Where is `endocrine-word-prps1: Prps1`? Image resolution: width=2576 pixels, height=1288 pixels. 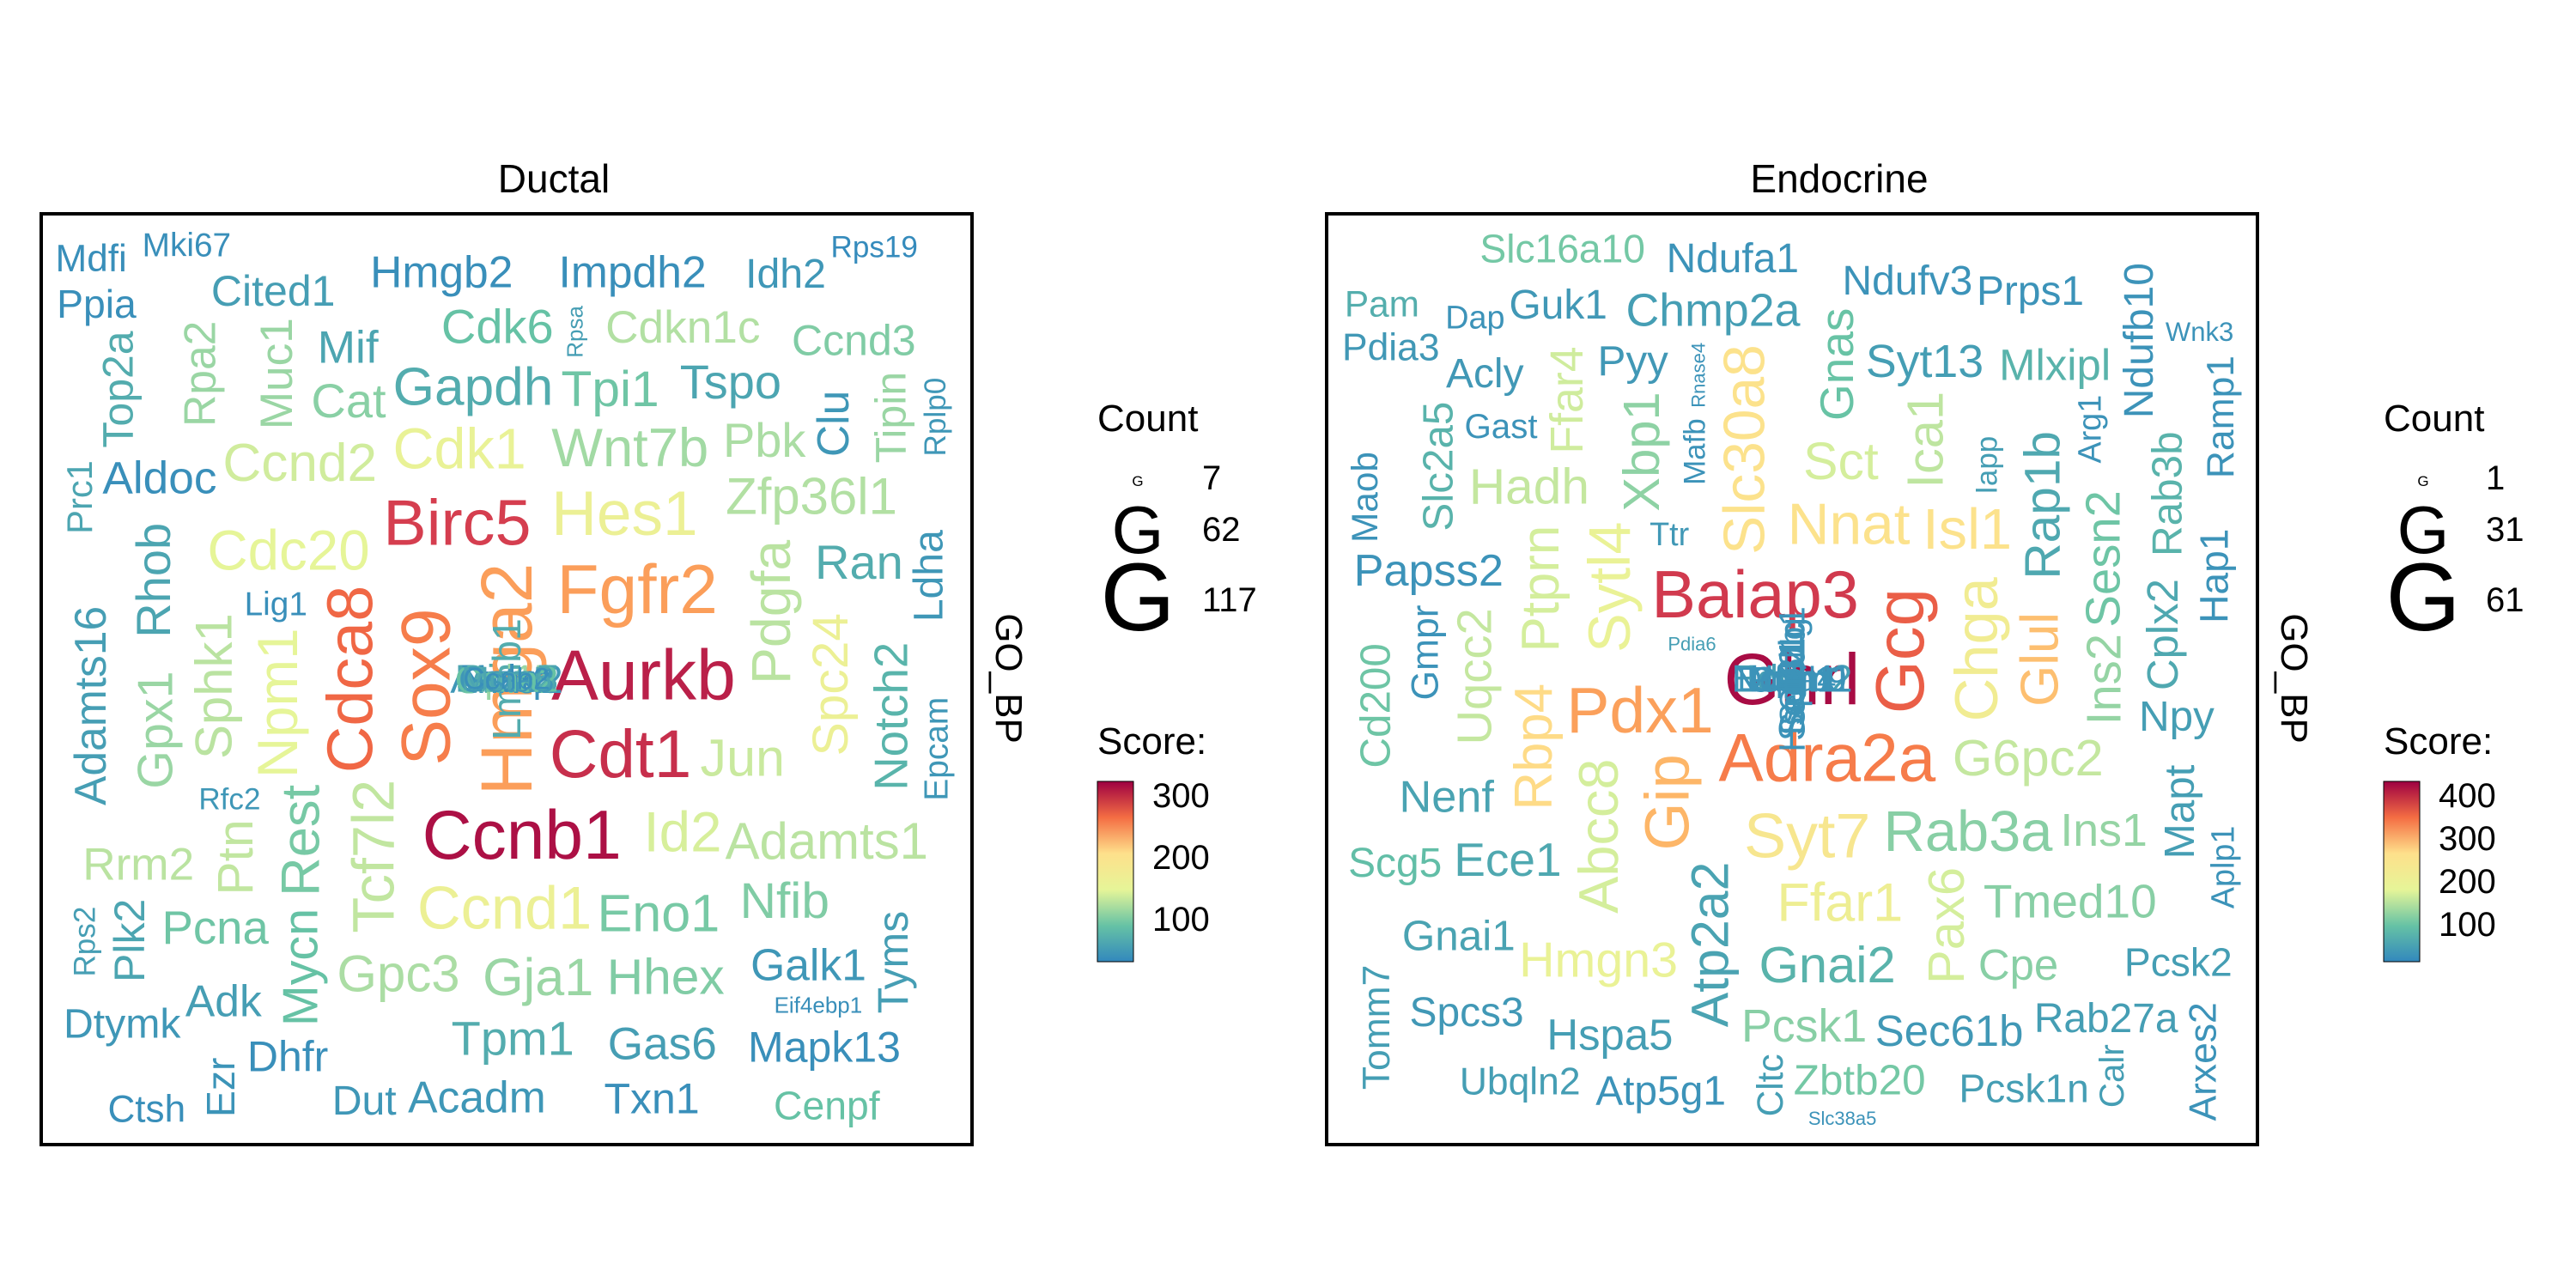
endocrine-word-prps1: Prps1 is located at coordinates (2031, 291).